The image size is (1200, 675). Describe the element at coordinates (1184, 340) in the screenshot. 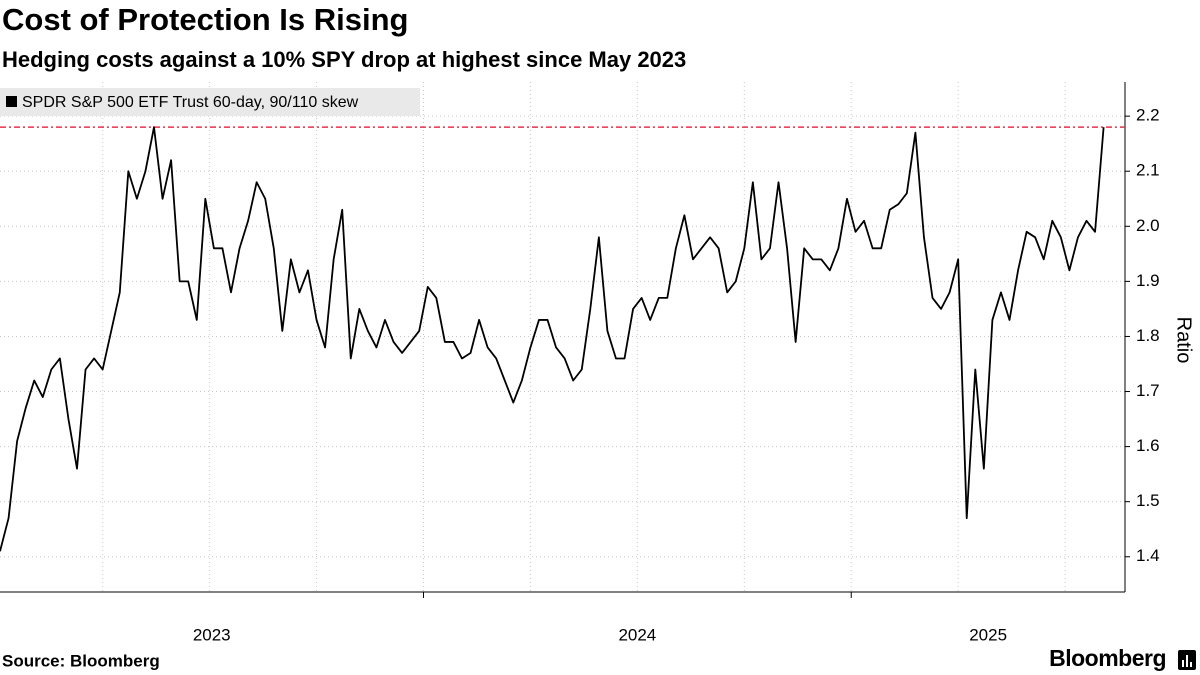

I see `y-axis-label: Ratio` at that location.